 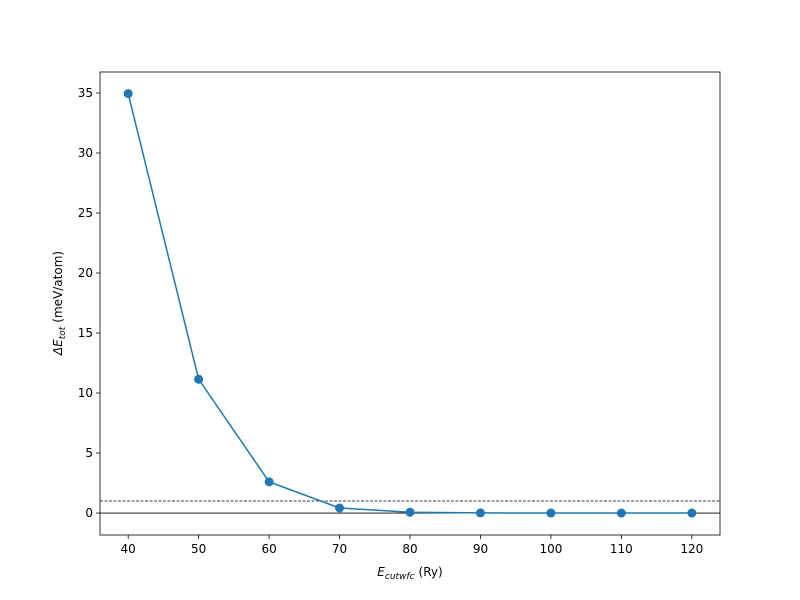 What do you see at coordinates (128, 549) in the screenshot?
I see `x-tick-label: 40` at bounding box center [128, 549].